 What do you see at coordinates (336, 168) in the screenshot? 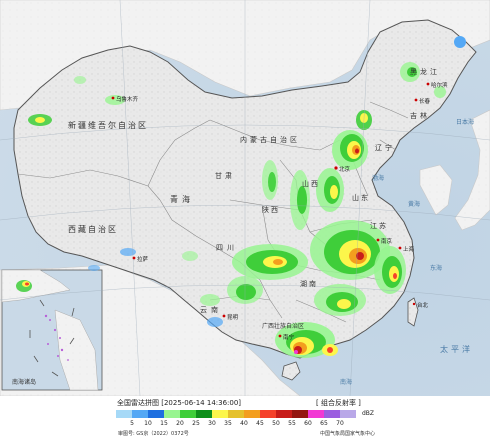
I see `city-dot-beijing` at bounding box center [336, 168].